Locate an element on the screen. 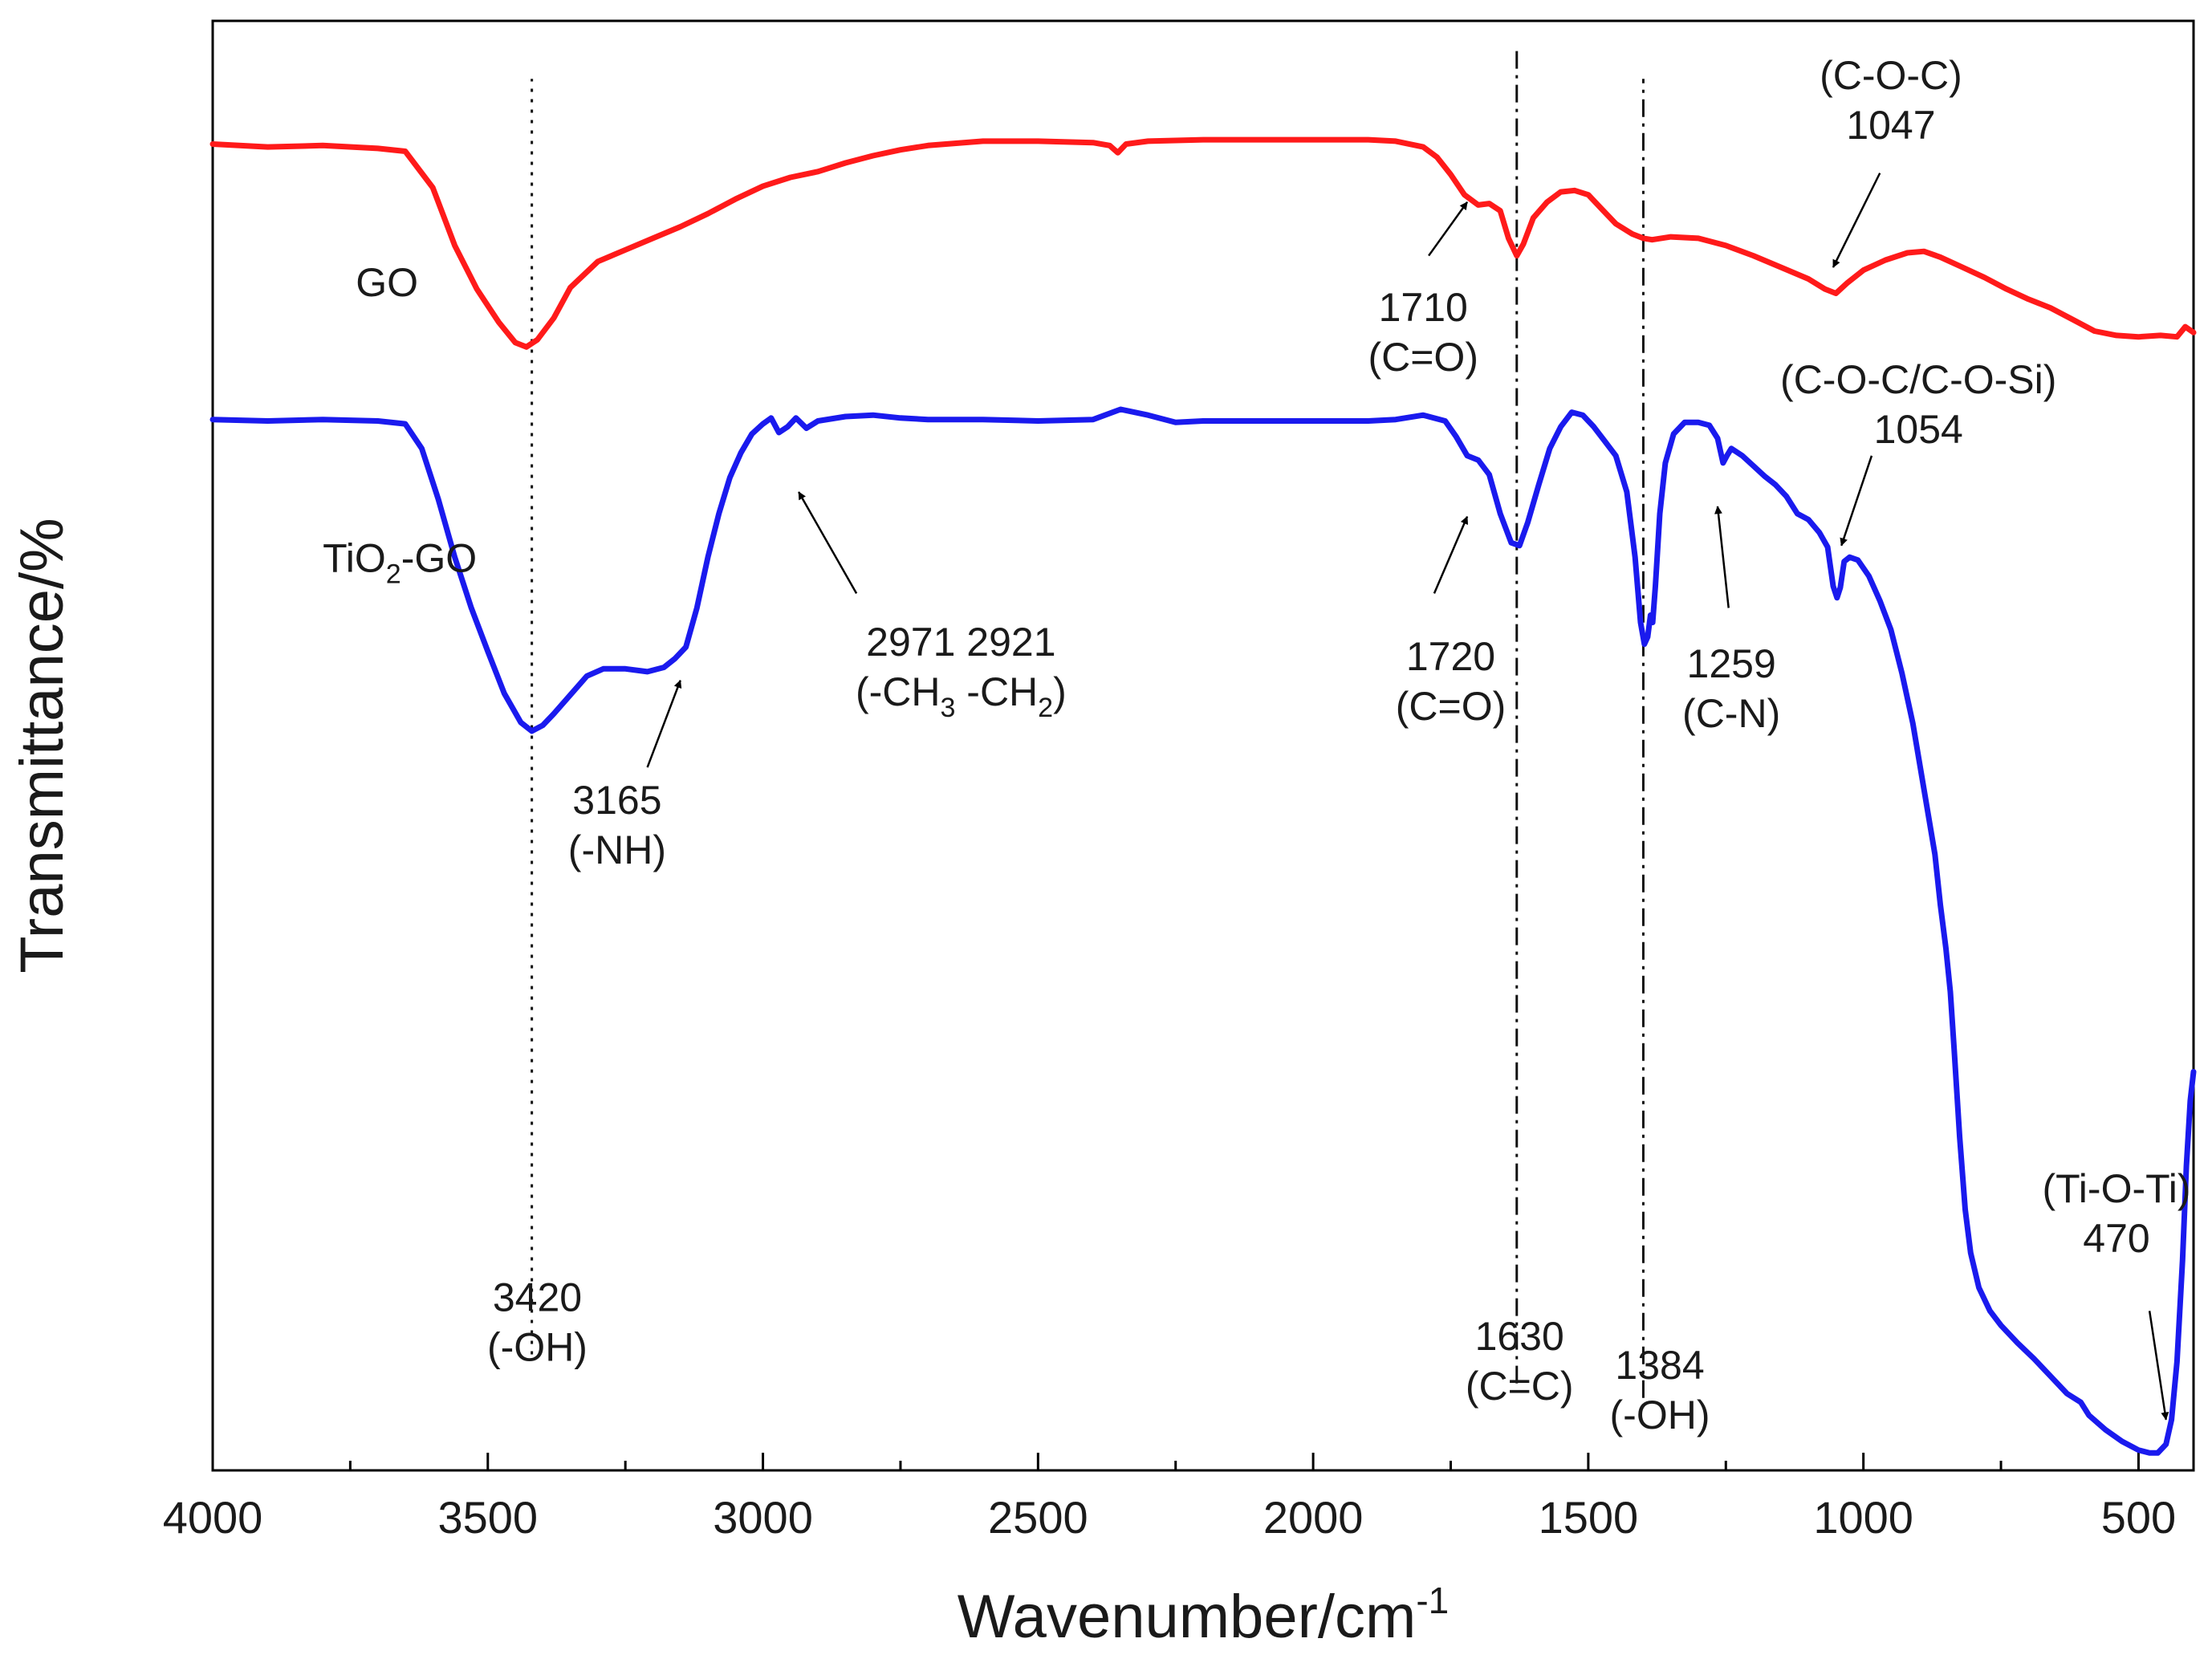  series-label: TiO2-GO is located at coordinates (400, 562).